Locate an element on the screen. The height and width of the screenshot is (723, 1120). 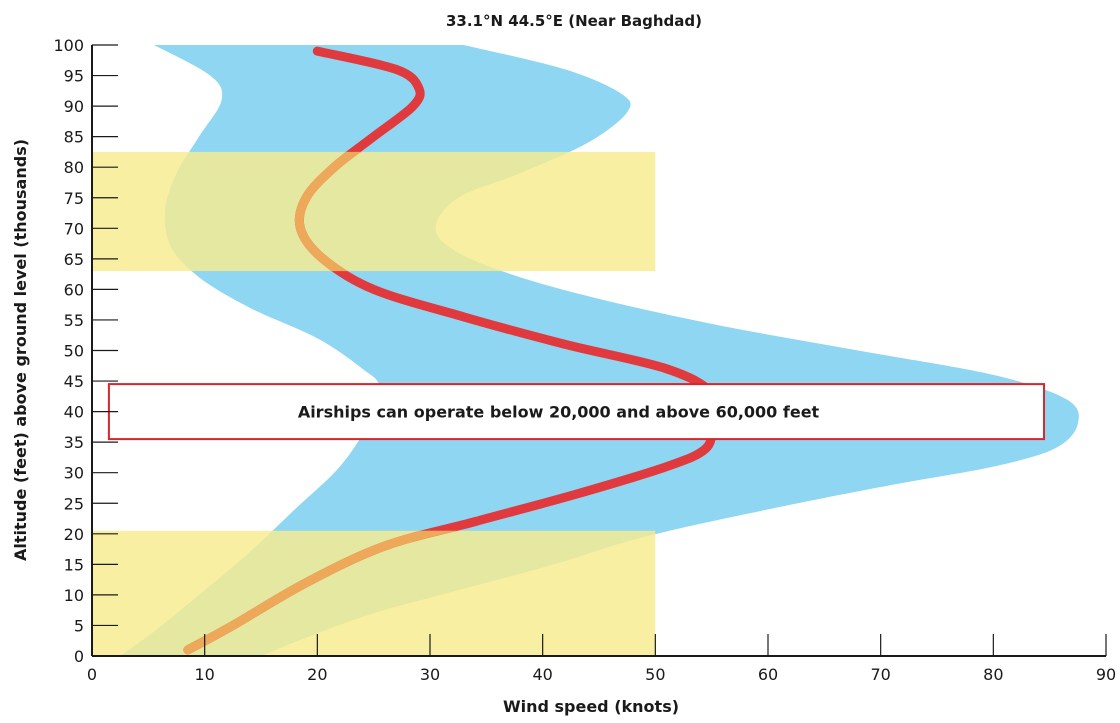
y-tick-label: 85 is located at coordinates (74, 137).